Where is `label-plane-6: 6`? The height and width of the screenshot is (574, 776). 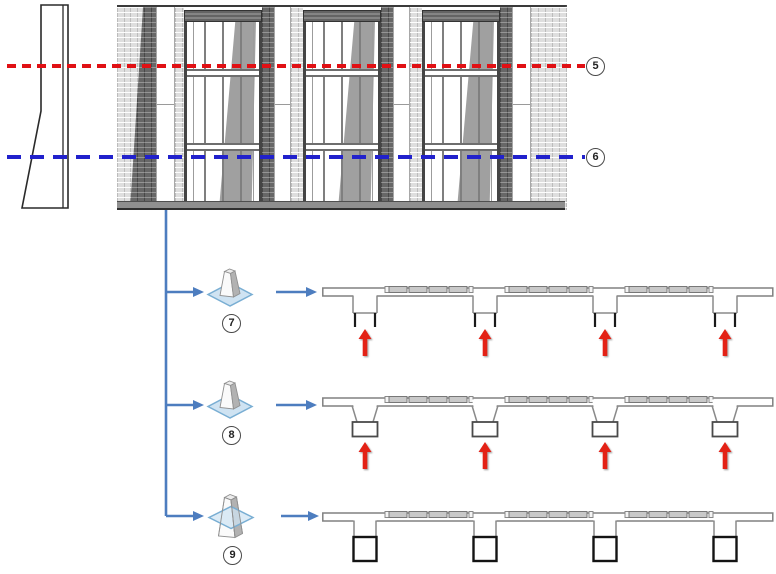
label-plane-6: 6 is located at coordinates (595, 157).